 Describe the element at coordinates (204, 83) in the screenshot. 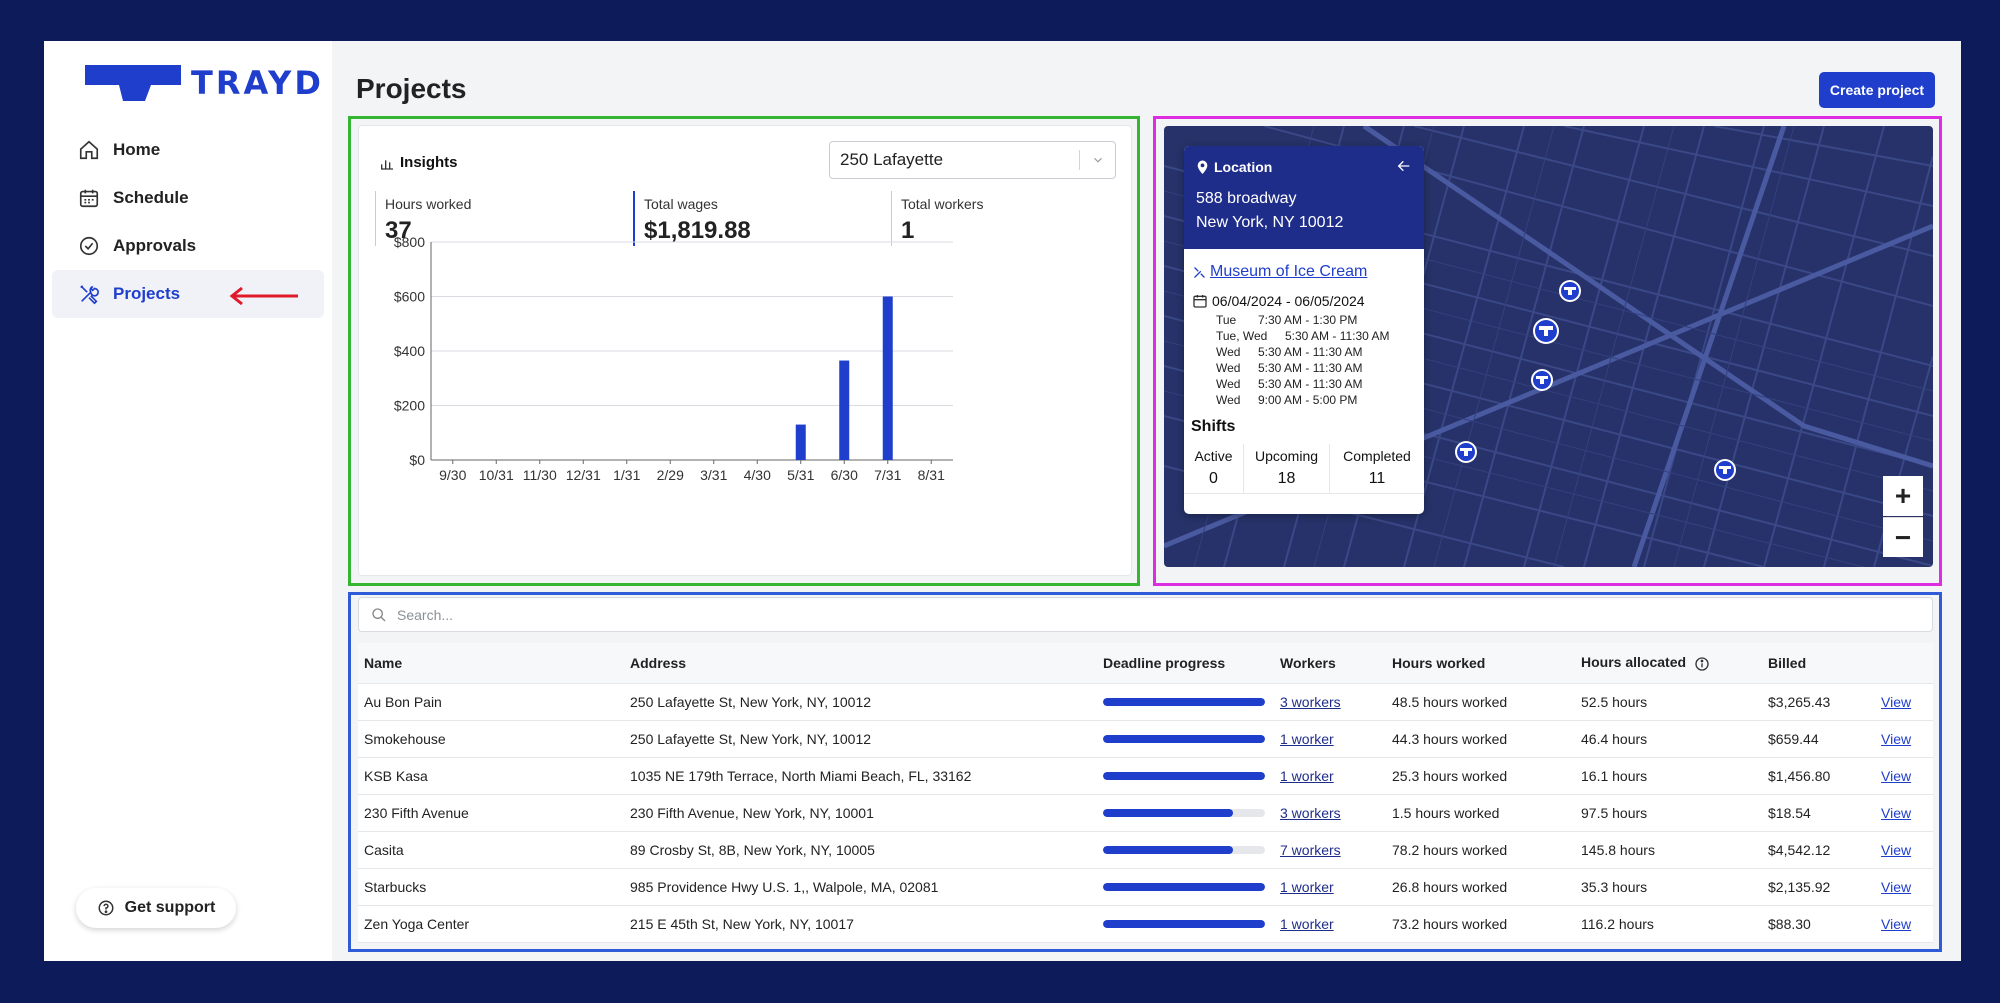

I see `brand-logo: TRAYD` at that location.